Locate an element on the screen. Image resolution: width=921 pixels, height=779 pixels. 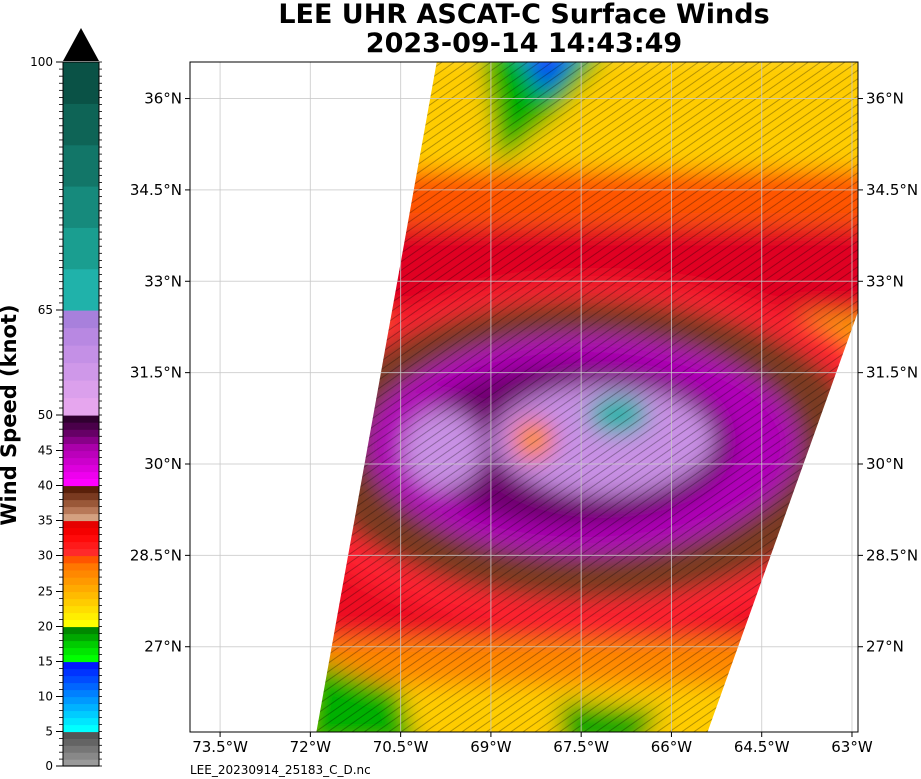
colorbar-label: Wind Speed (knot) is located at coordinates (10, 414).